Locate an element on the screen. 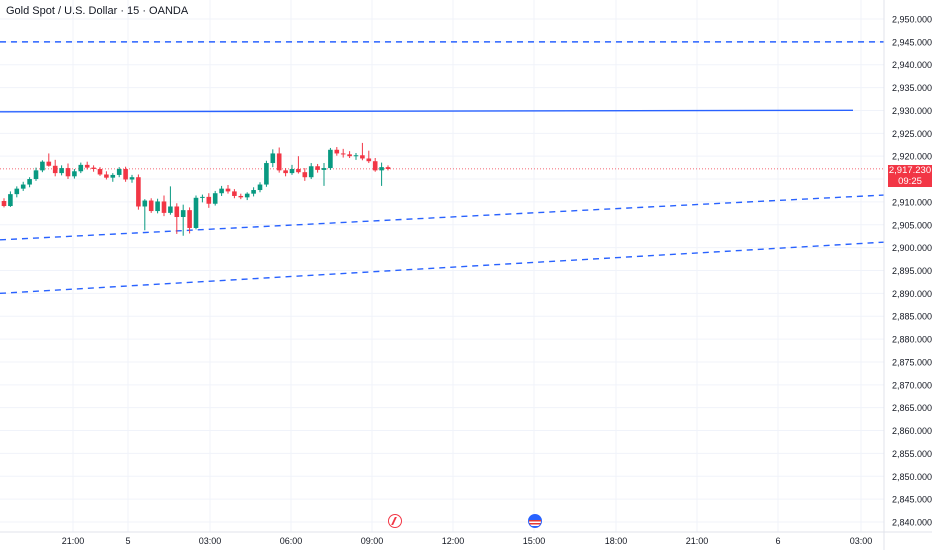 The height and width of the screenshot is (555, 932). y-tick-label: 2,895.000 is located at coordinates (912, 271).